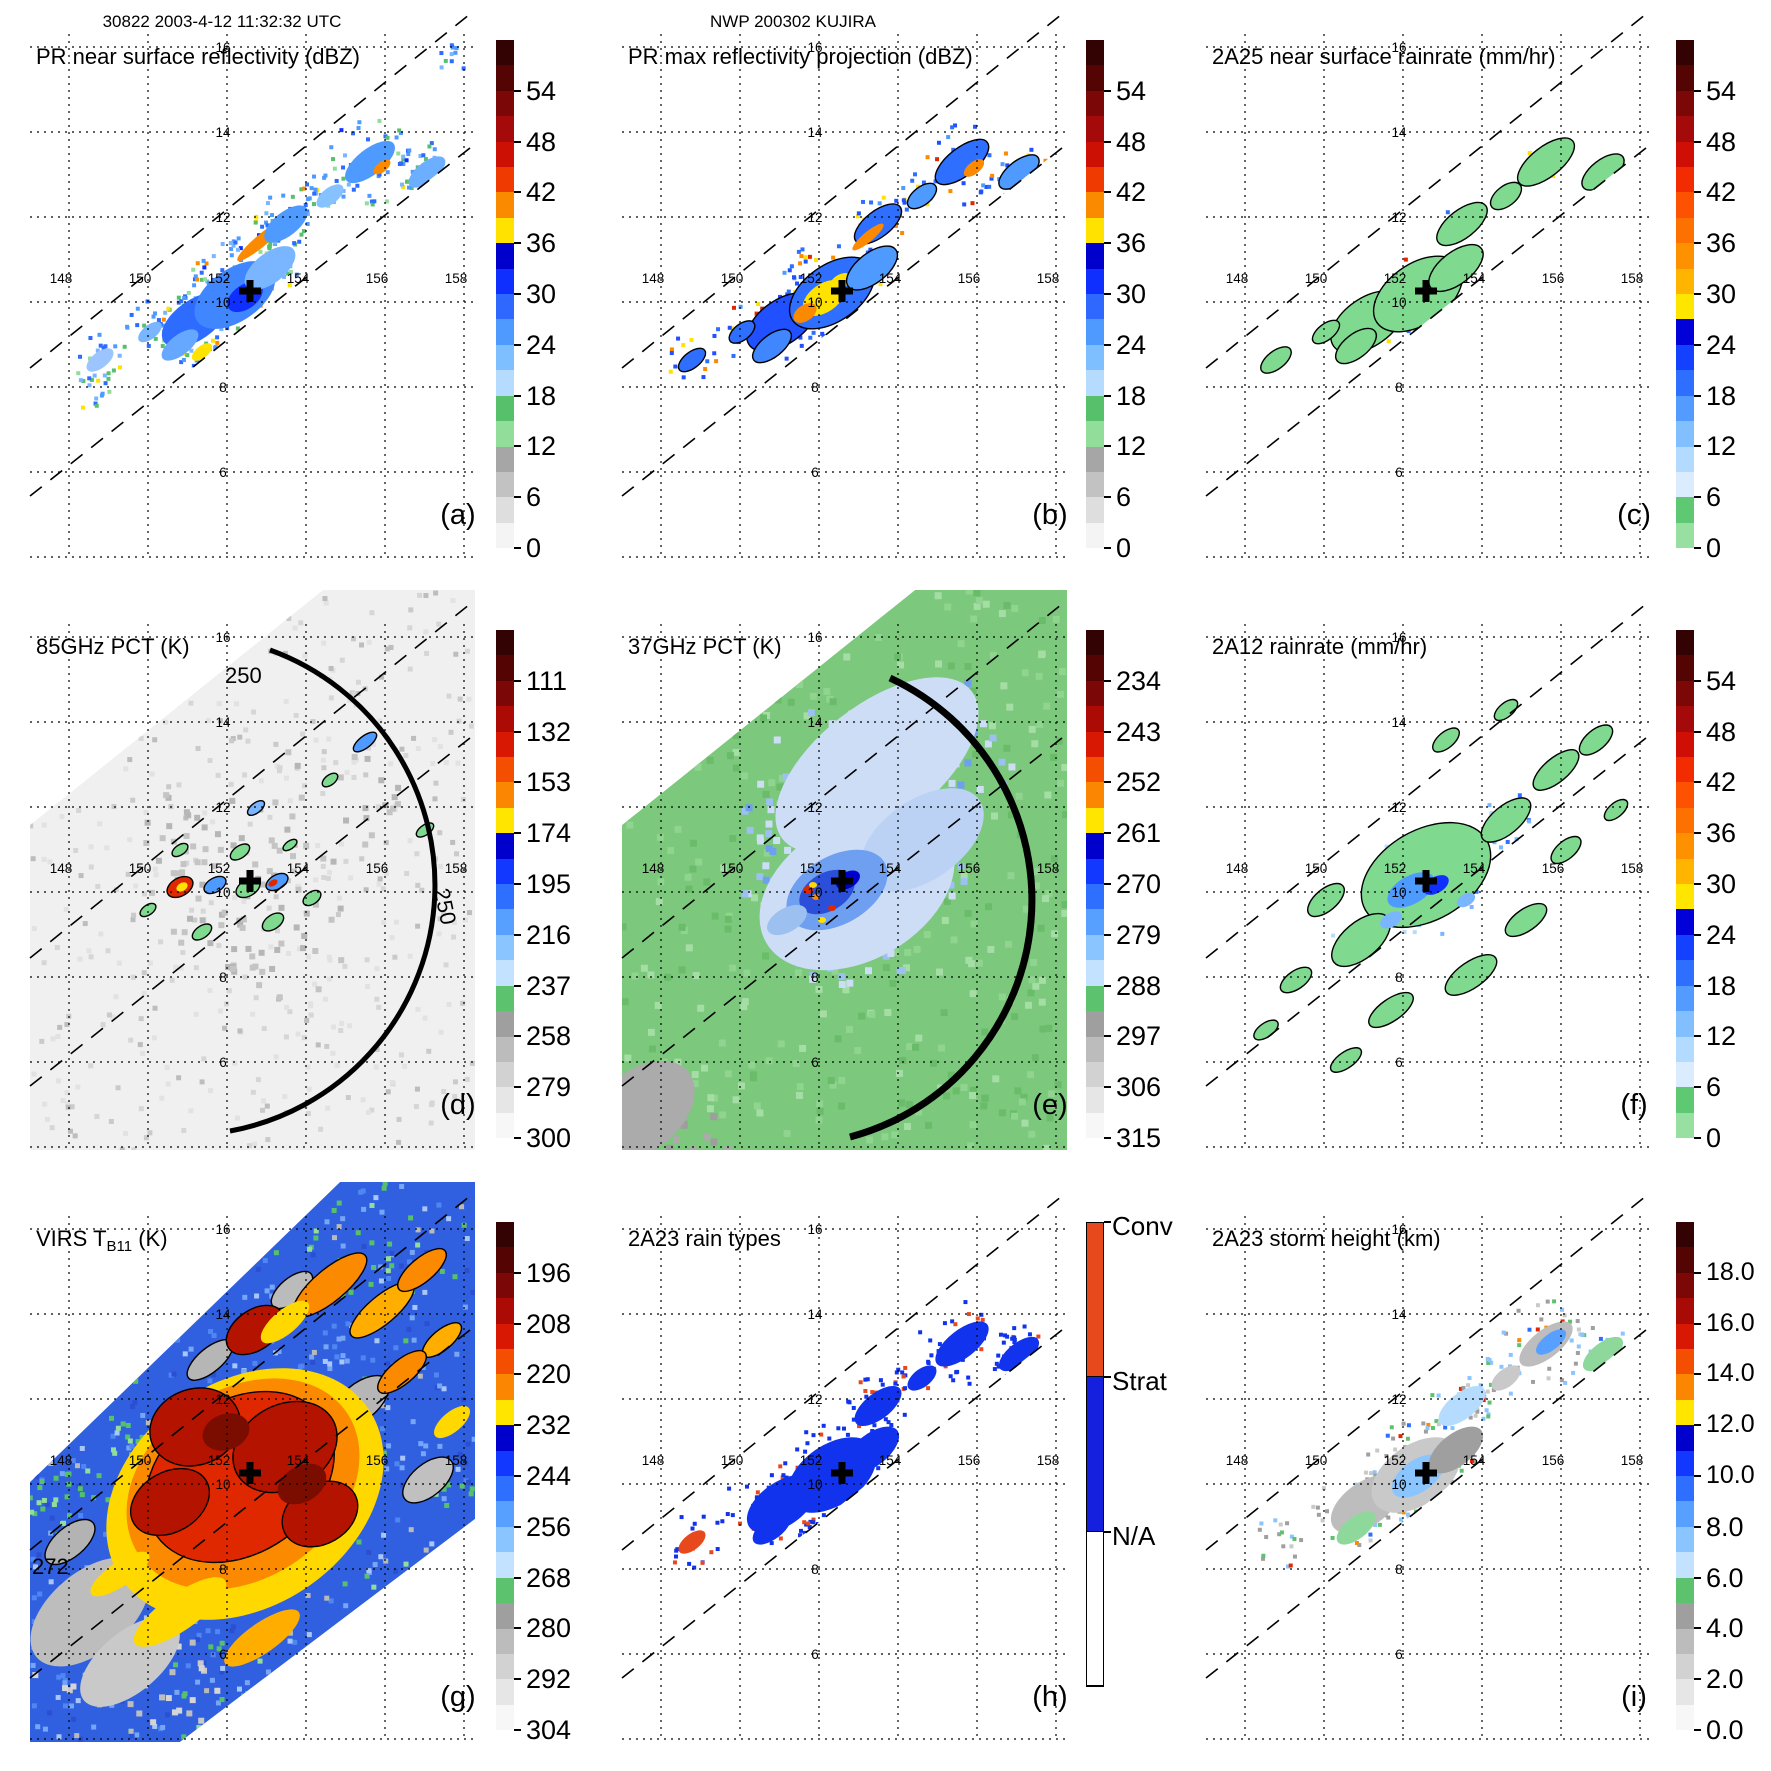 The image size is (1771, 1771). What do you see at coordinates (1730, 1271) in the screenshot?
I see `panel-i-colorbar-label: 18.0` at bounding box center [1730, 1271].